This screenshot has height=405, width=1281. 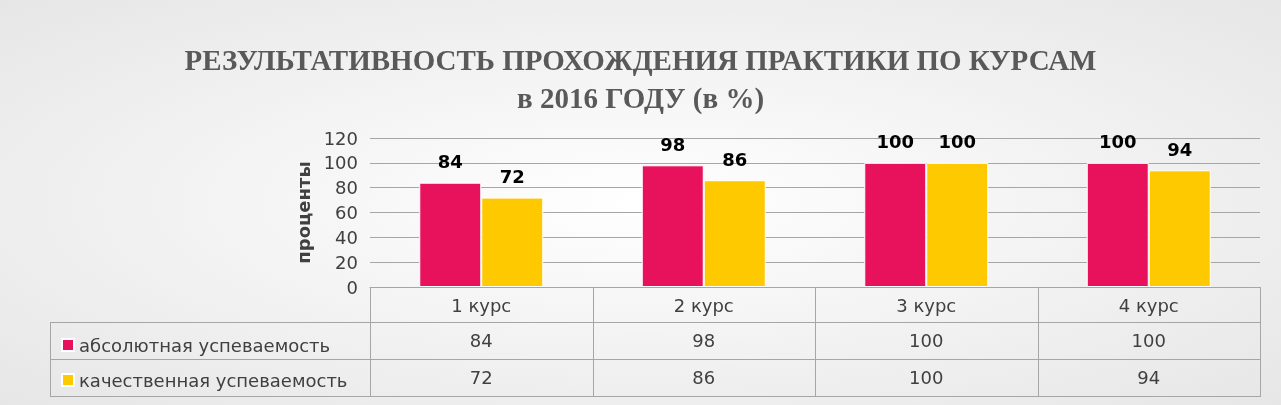 I want to click on y-tick-label: 0, so click(x=352, y=287).